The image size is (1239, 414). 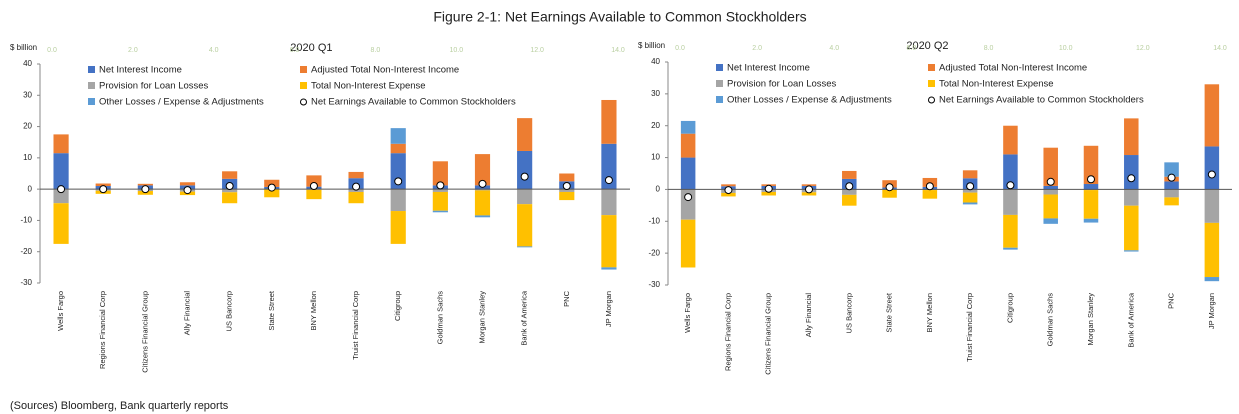 What do you see at coordinates (1171, 300) in the screenshot?
I see `x-tick-label: PNC` at bounding box center [1171, 300].